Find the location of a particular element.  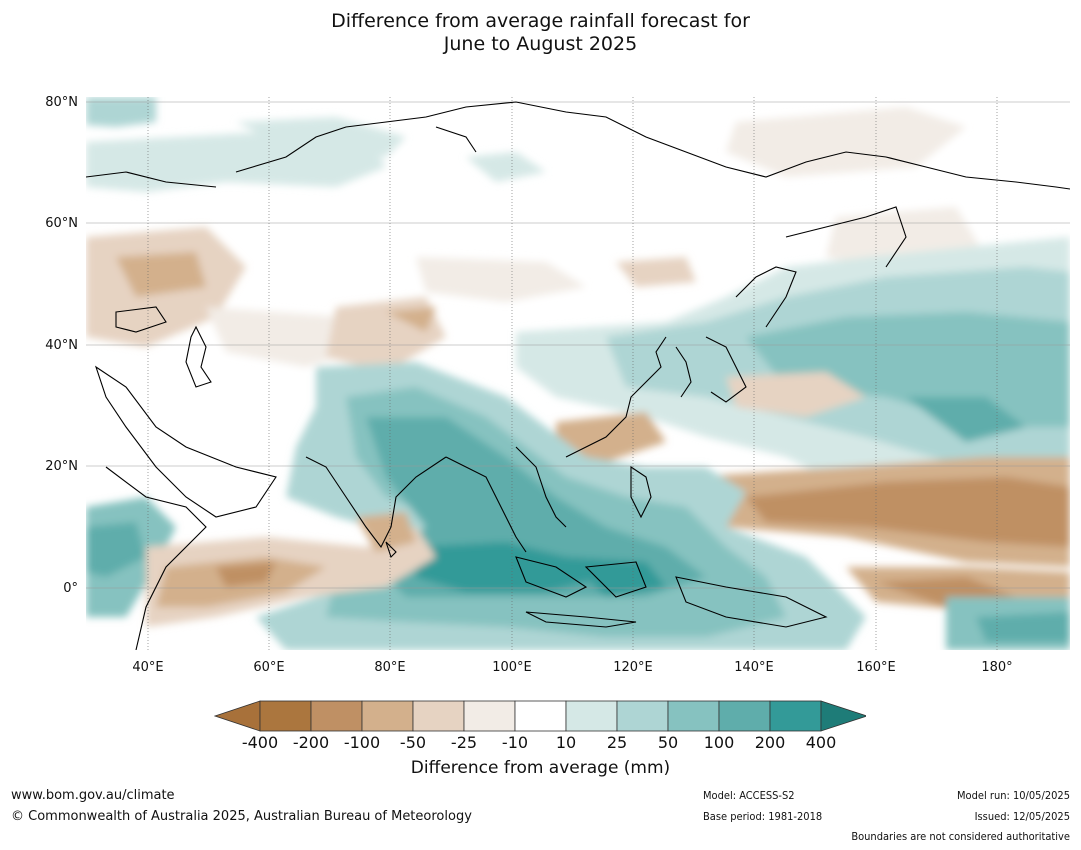

colorbar-tick-label: 400 is located at coordinates (821, 742).